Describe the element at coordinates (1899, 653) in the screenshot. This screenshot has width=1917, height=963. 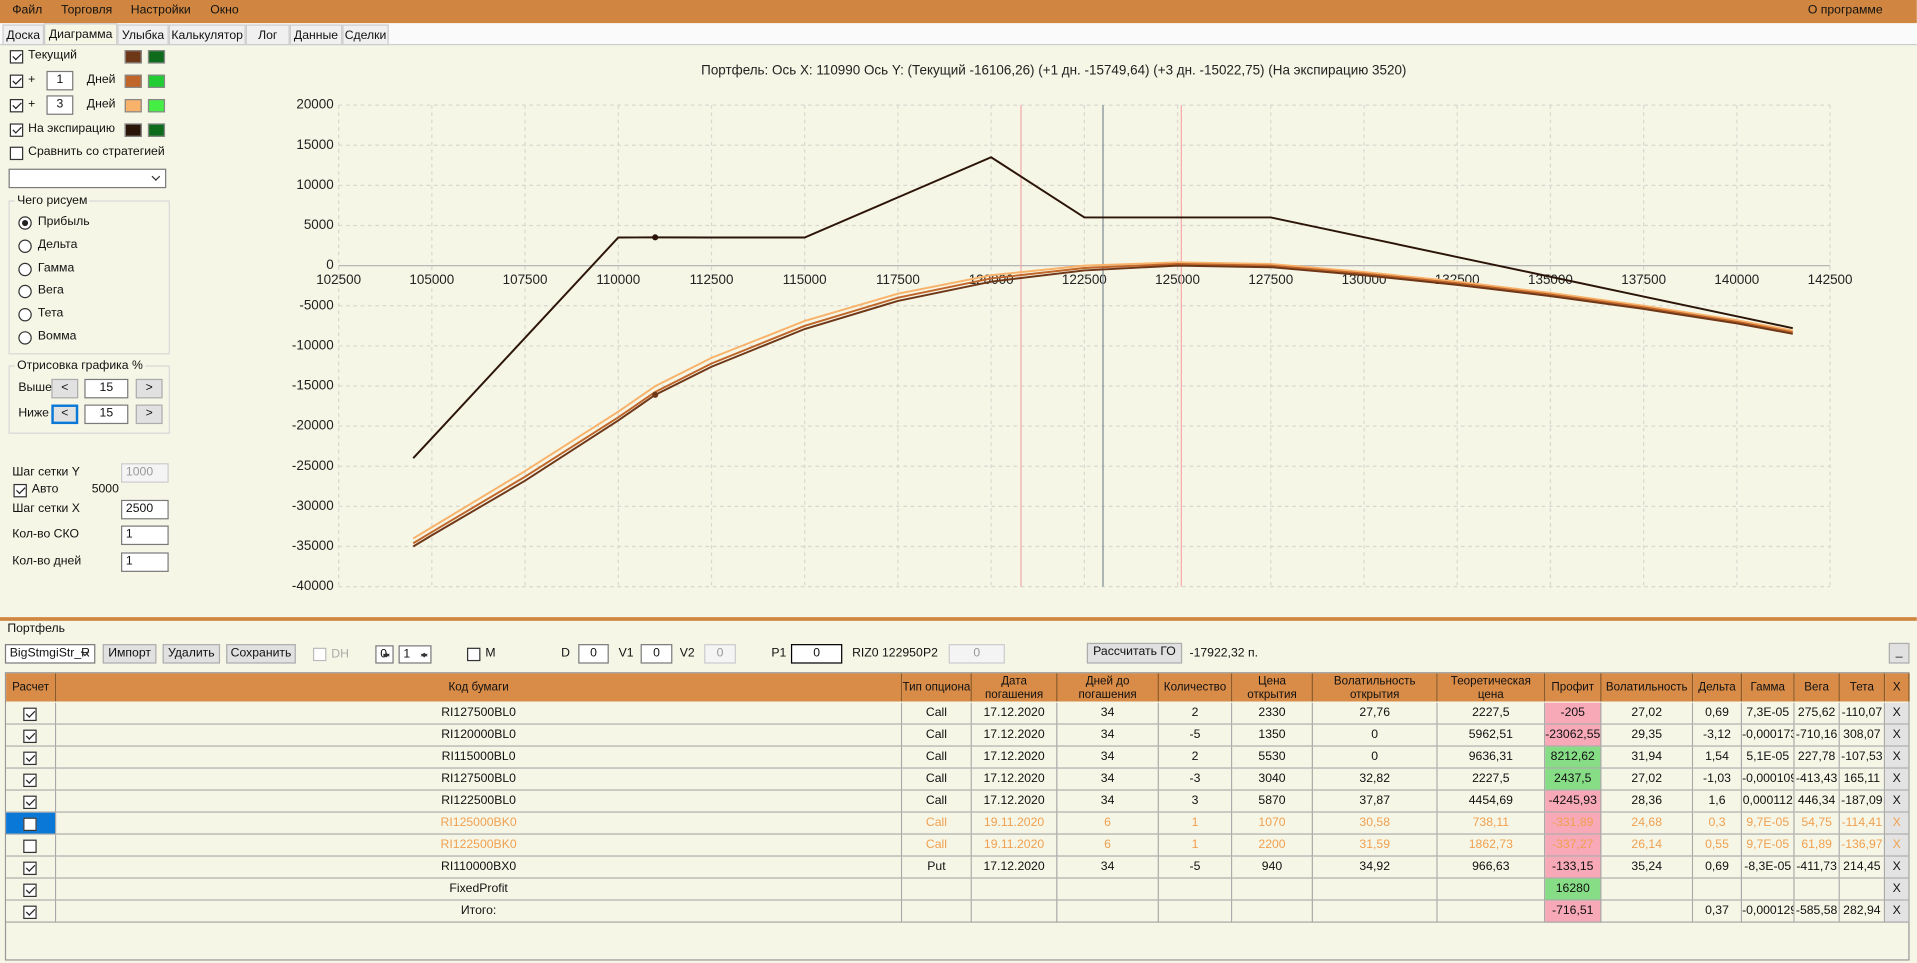
I see `minimize-button: _` at that location.